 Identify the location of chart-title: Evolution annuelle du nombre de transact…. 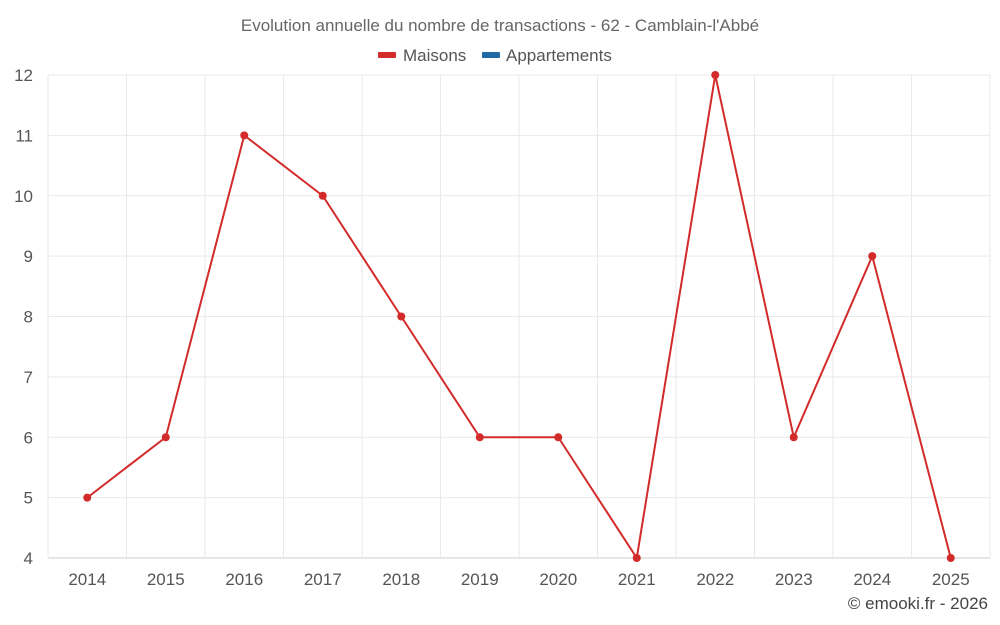
(500, 25).